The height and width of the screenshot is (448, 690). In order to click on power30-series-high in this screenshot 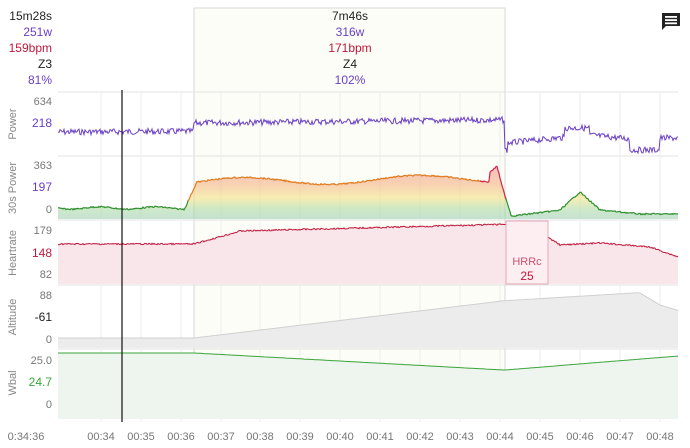, I will do `click(493, 182)`.